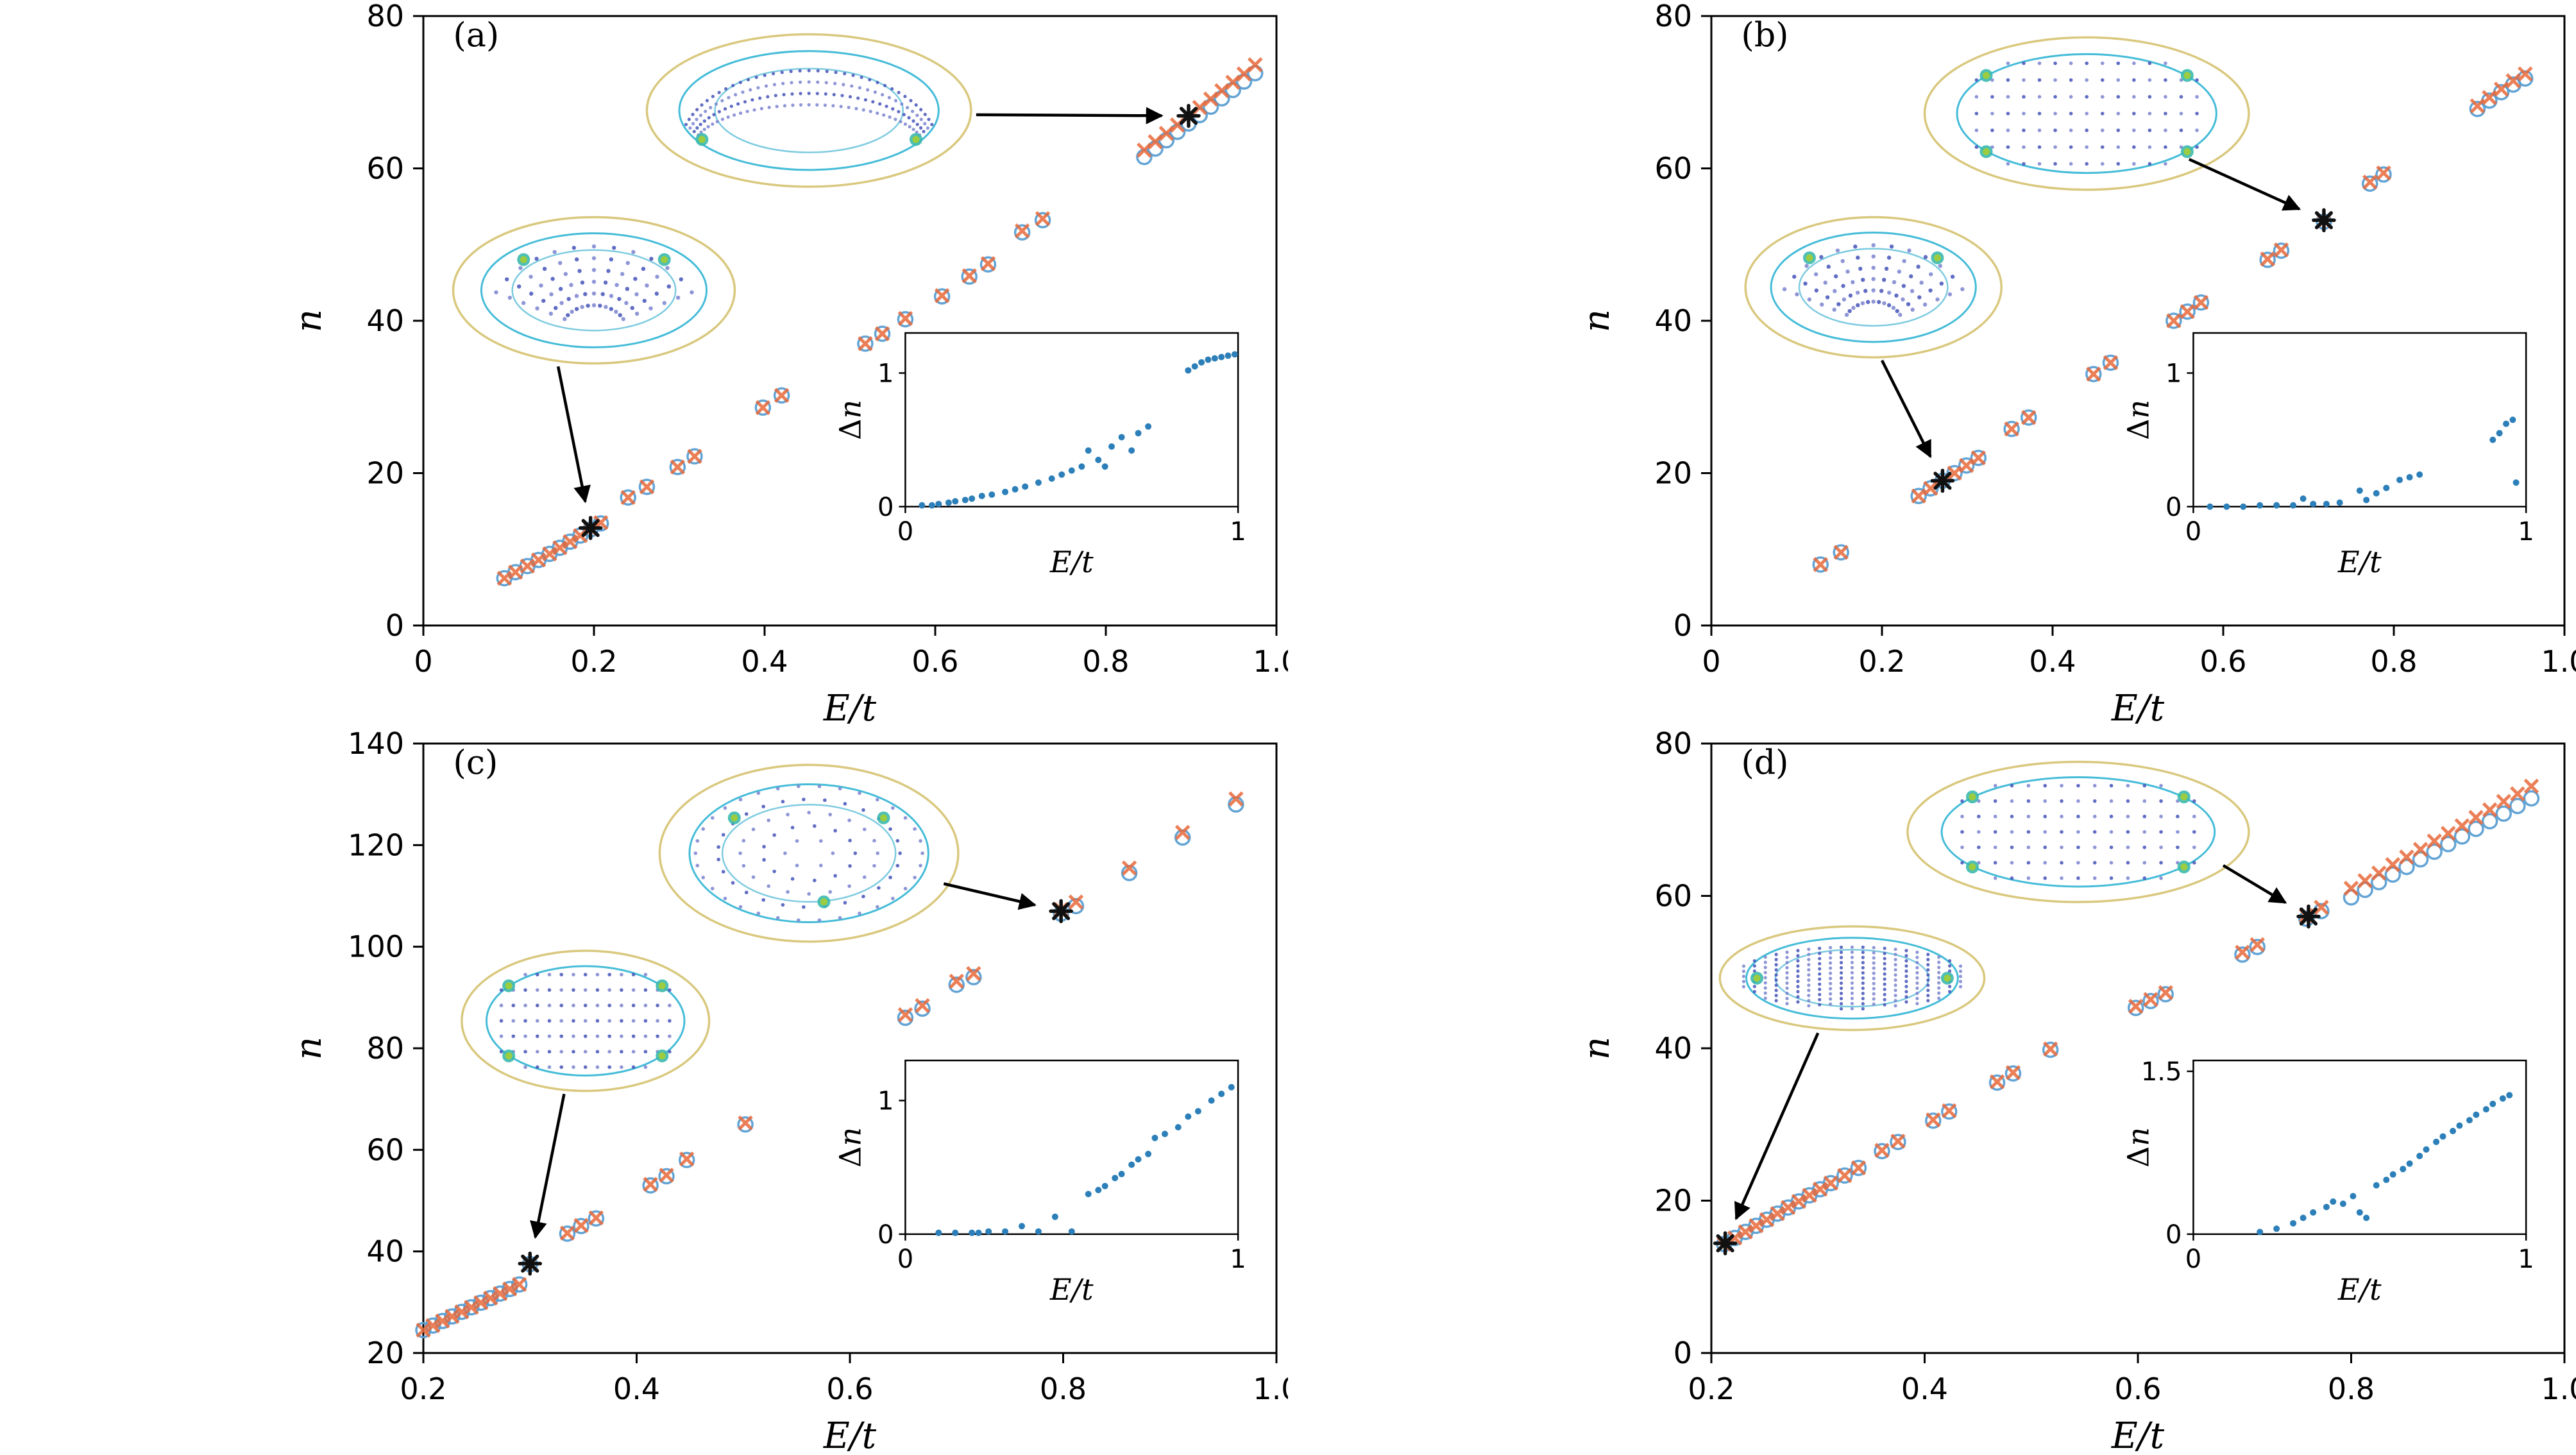 The width and height of the screenshot is (2576, 1455). Describe the element at coordinates (808, 110) in the screenshot. I see `wavefunction-inset-arch` at that location.